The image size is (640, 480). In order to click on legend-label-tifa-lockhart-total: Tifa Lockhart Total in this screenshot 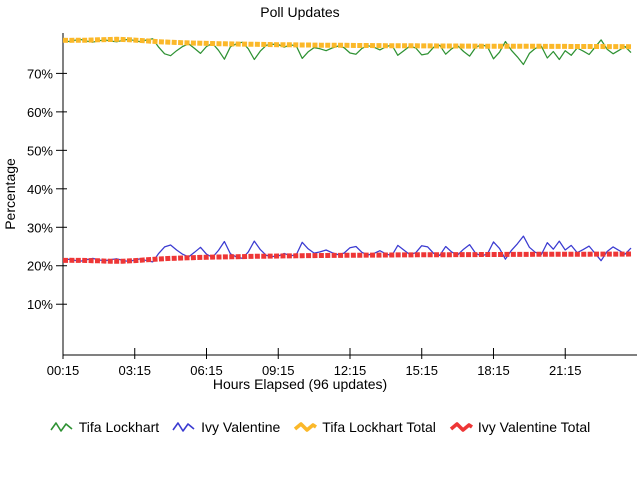, I will do `click(379, 427)`.